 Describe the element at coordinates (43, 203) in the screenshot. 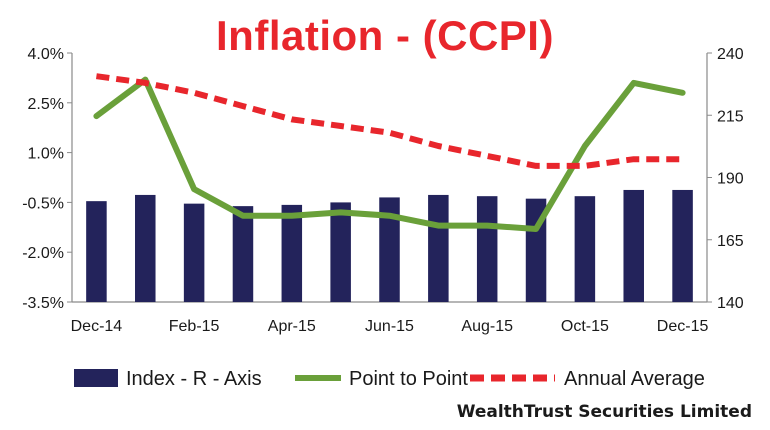

I see `left-tick-label: -0.5%` at that location.